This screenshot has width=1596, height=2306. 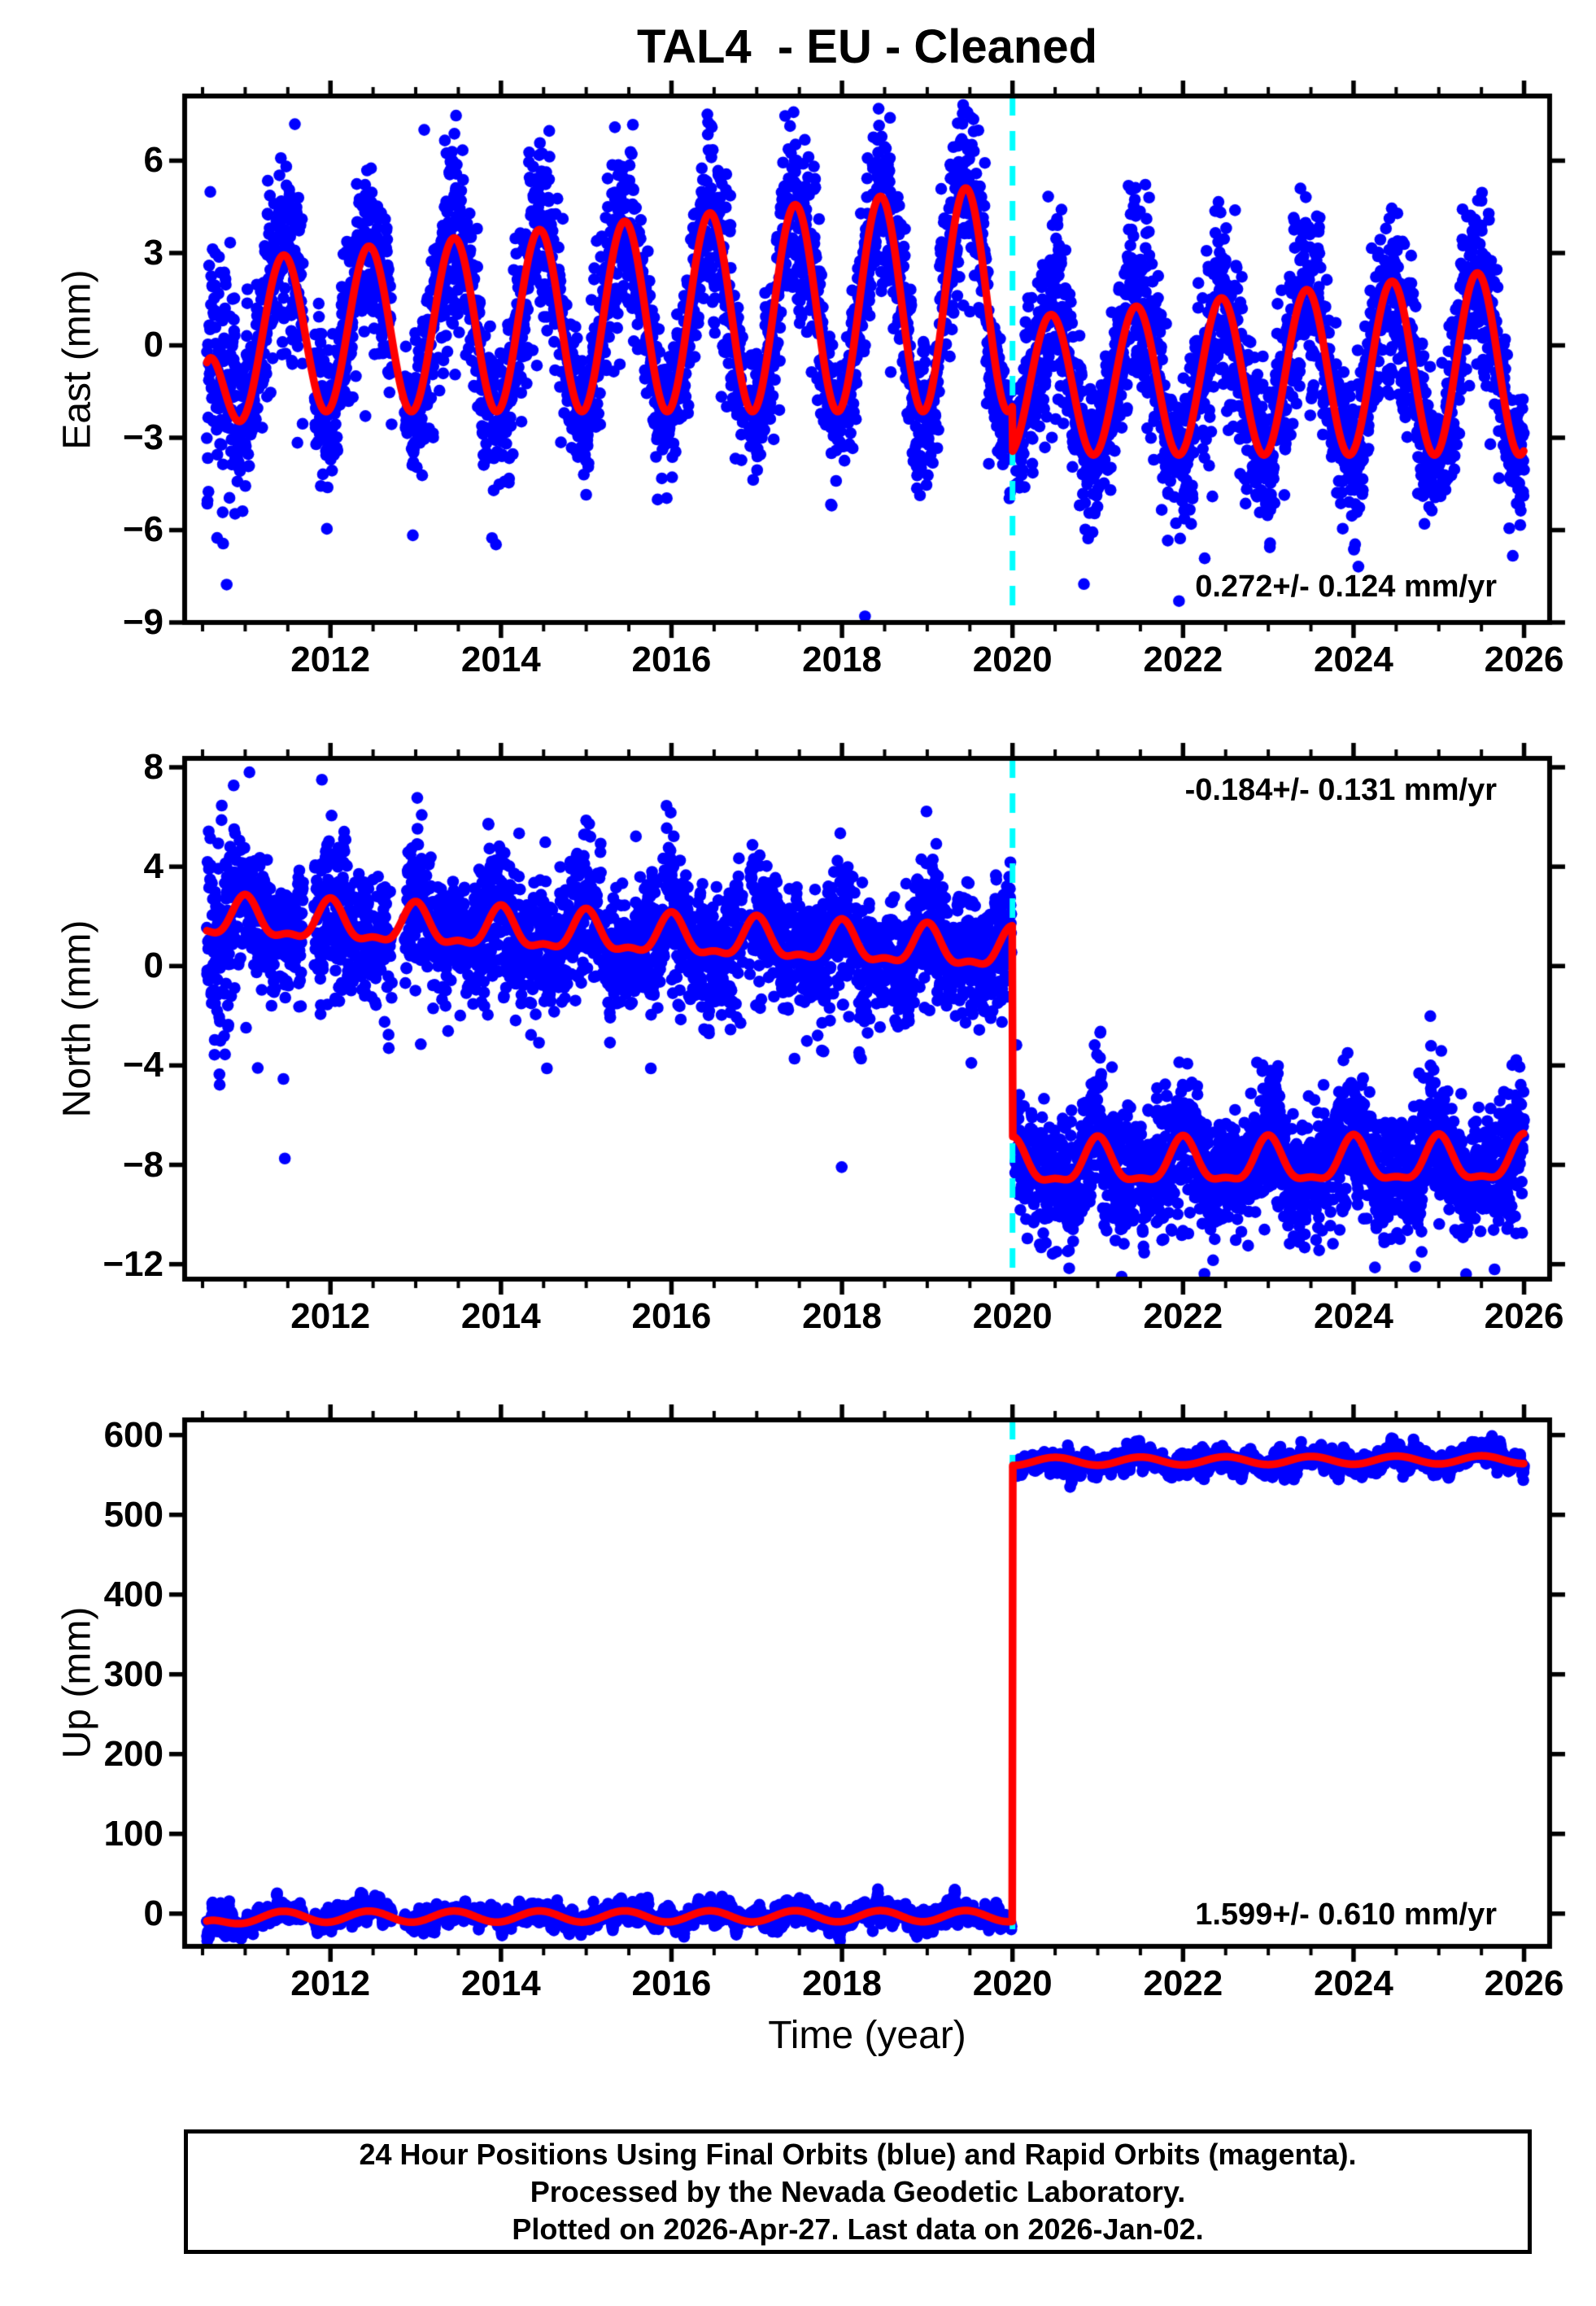 I want to click on y-tick-label: −9, so click(x=143, y=622).